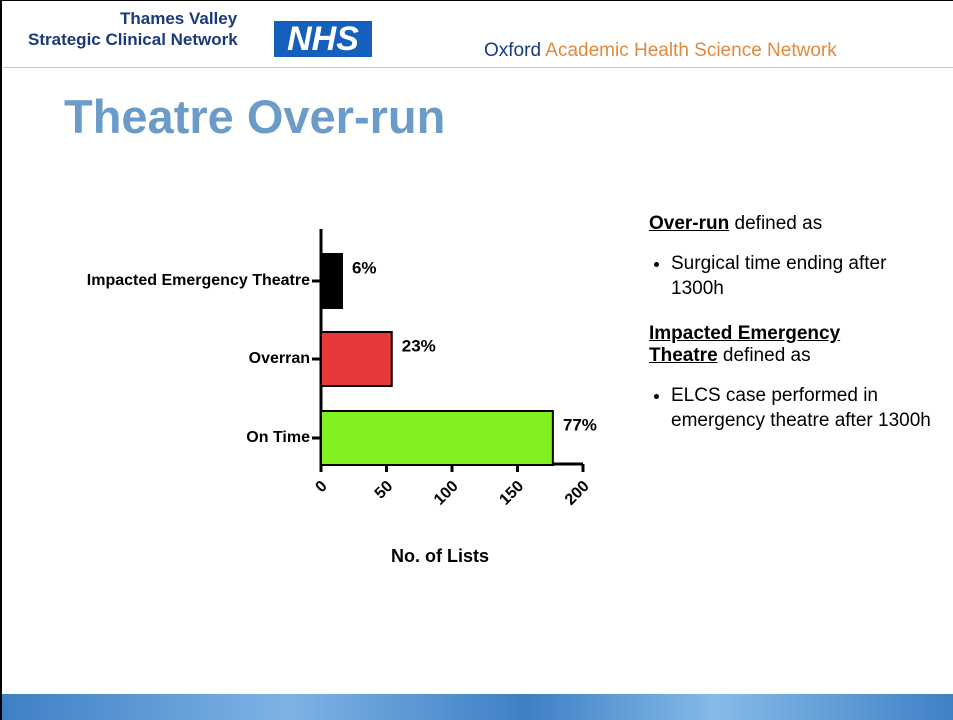 This screenshot has width=953, height=720. I want to click on network-name: Strategic Clinical Network, so click(133, 39).